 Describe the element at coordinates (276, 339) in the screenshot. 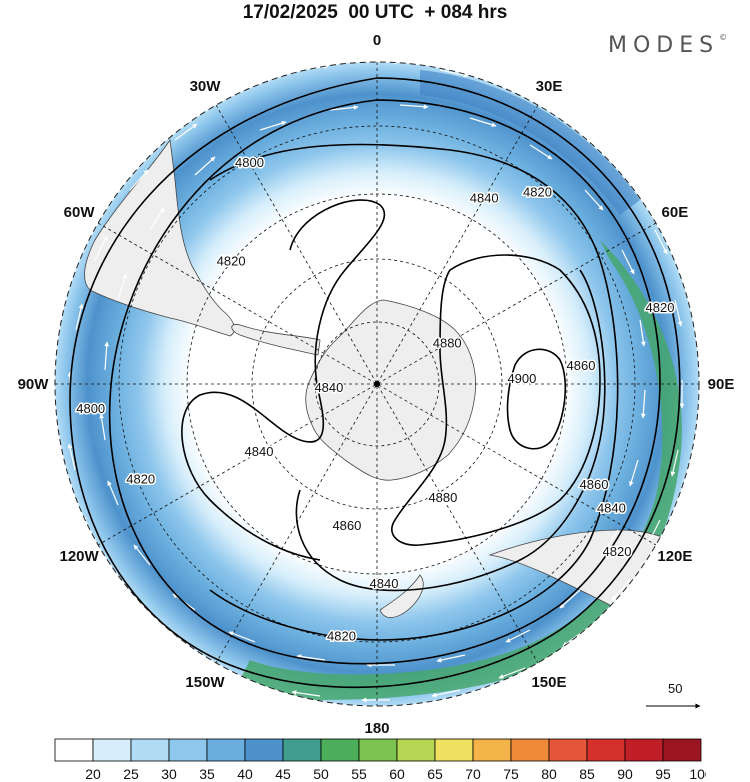

I see `land-peninsula` at that location.